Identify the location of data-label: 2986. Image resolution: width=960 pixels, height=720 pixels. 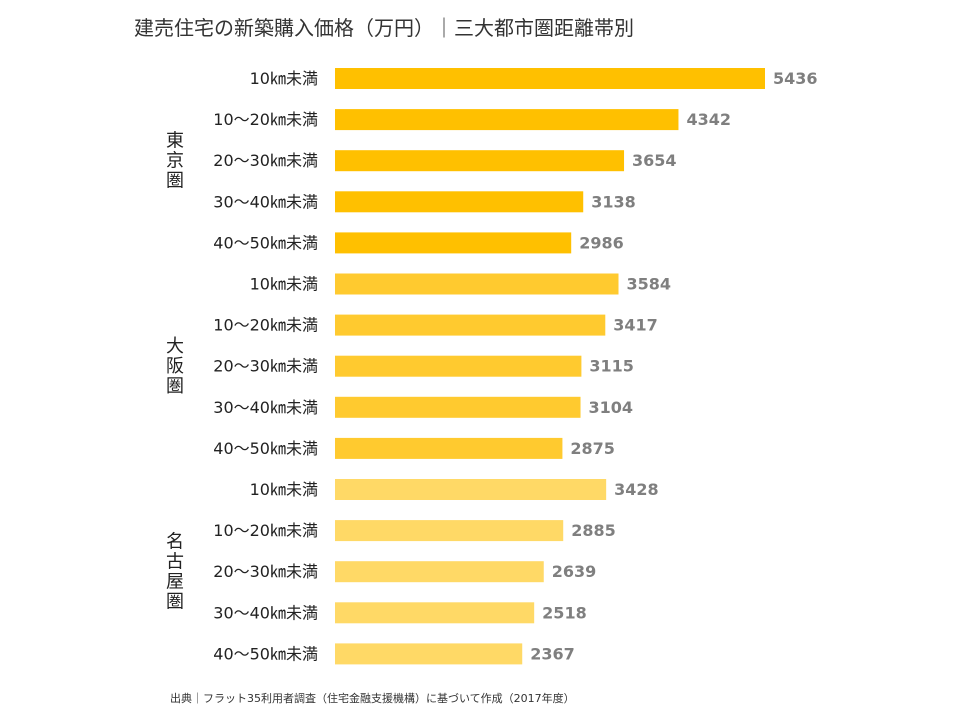
(601, 242).